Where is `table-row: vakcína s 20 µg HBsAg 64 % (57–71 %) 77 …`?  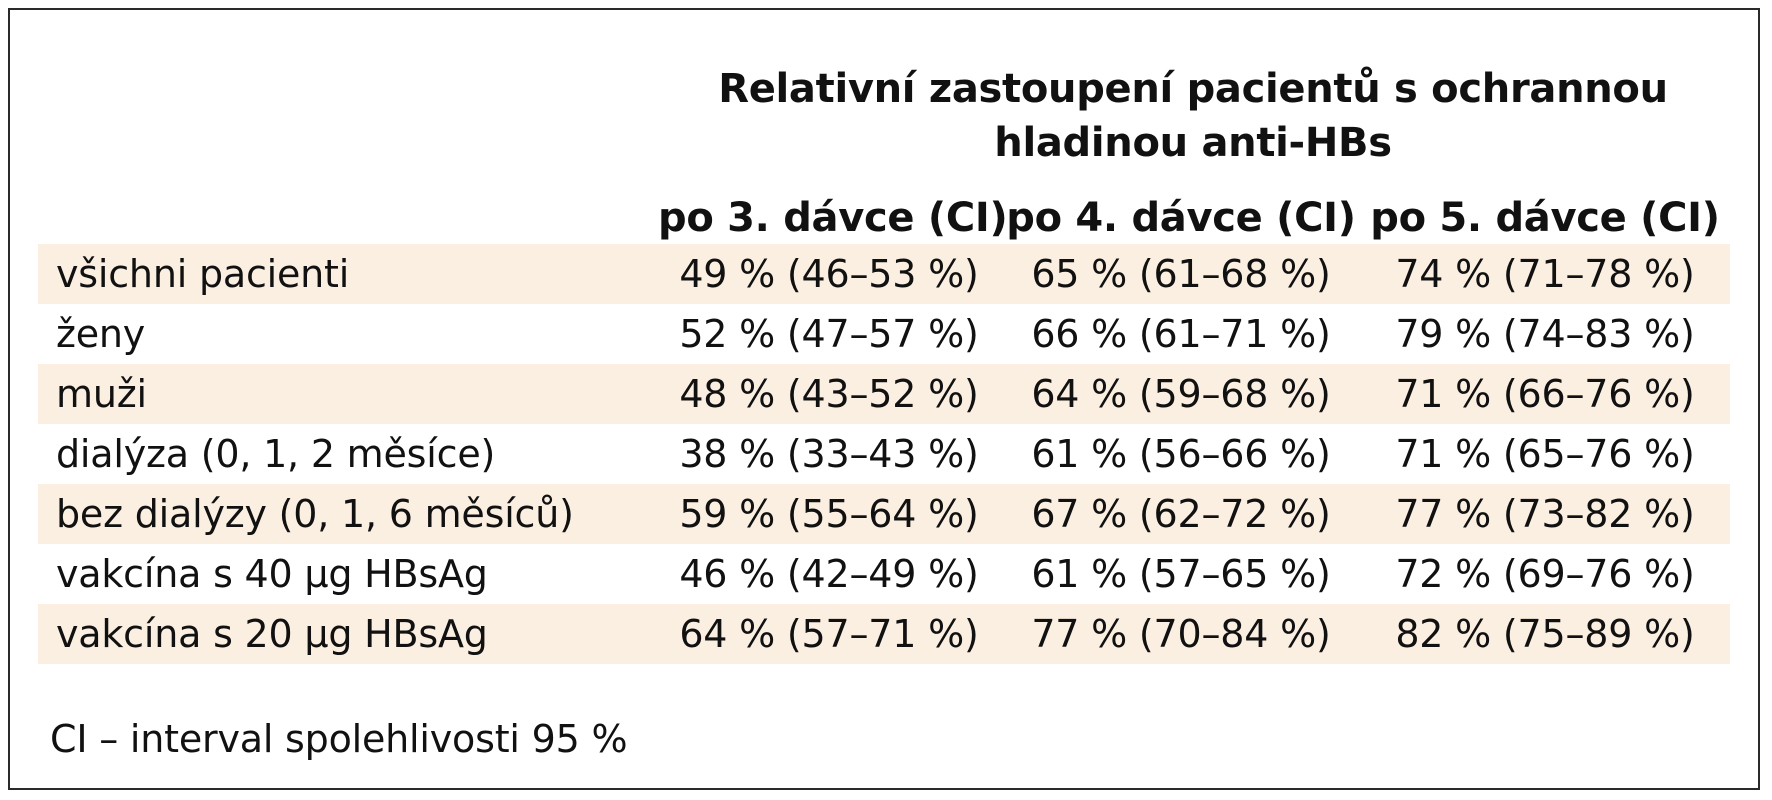 table-row: vakcína s 20 µg HBsAg 64 % (57–71 %) 77 … is located at coordinates (884, 634).